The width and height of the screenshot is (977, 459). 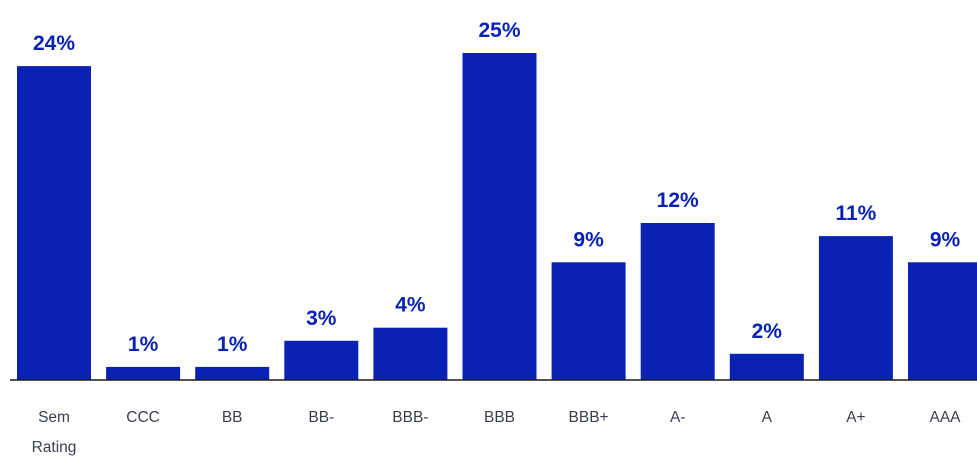 I want to click on x-tick-labels-group: Sem Rating CCC BB BB- BBB- BBB BBB+ A- A A+ AAA, so click(x=497, y=432).